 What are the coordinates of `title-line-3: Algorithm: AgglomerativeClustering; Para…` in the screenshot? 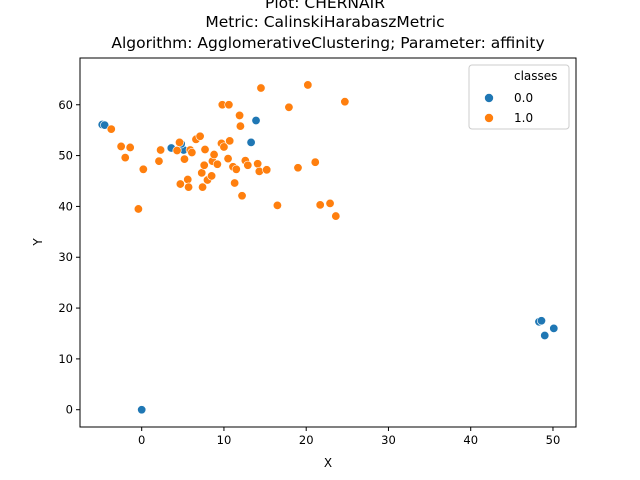 It's located at (327, 43).